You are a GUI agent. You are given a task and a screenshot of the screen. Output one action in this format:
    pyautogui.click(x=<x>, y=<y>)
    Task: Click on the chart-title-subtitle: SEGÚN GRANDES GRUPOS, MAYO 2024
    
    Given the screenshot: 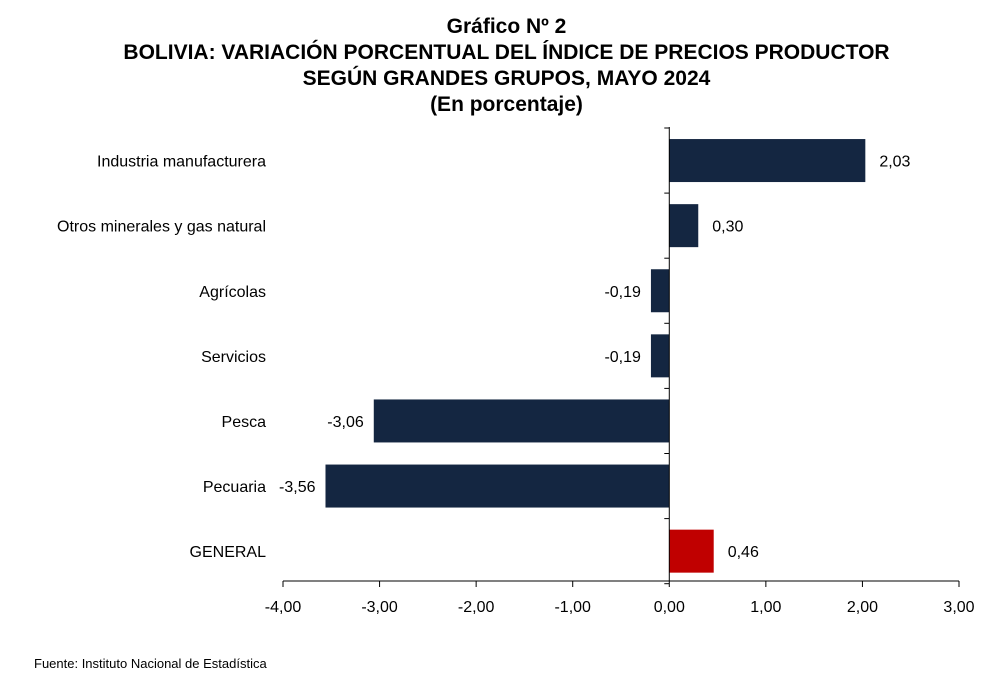 What is the action you would take?
    pyautogui.click(x=506, y=78)
    